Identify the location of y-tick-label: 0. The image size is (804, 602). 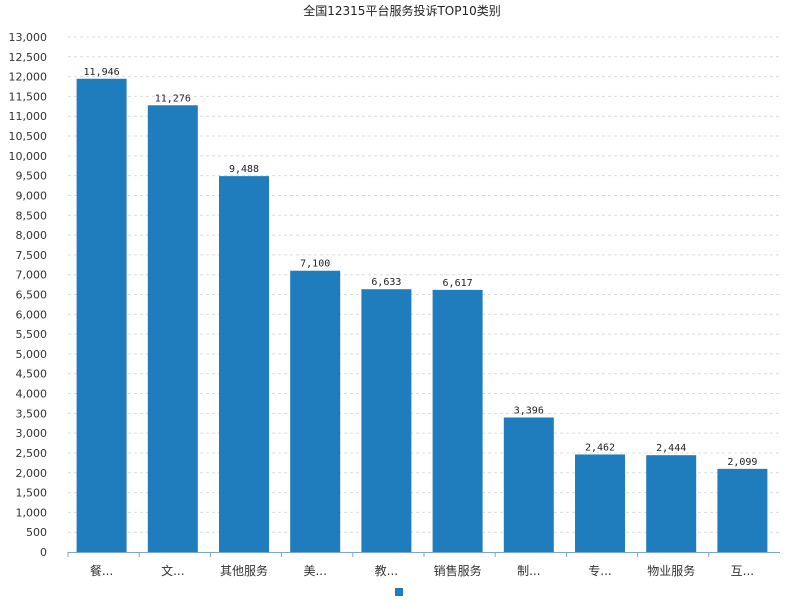
(43, 552).